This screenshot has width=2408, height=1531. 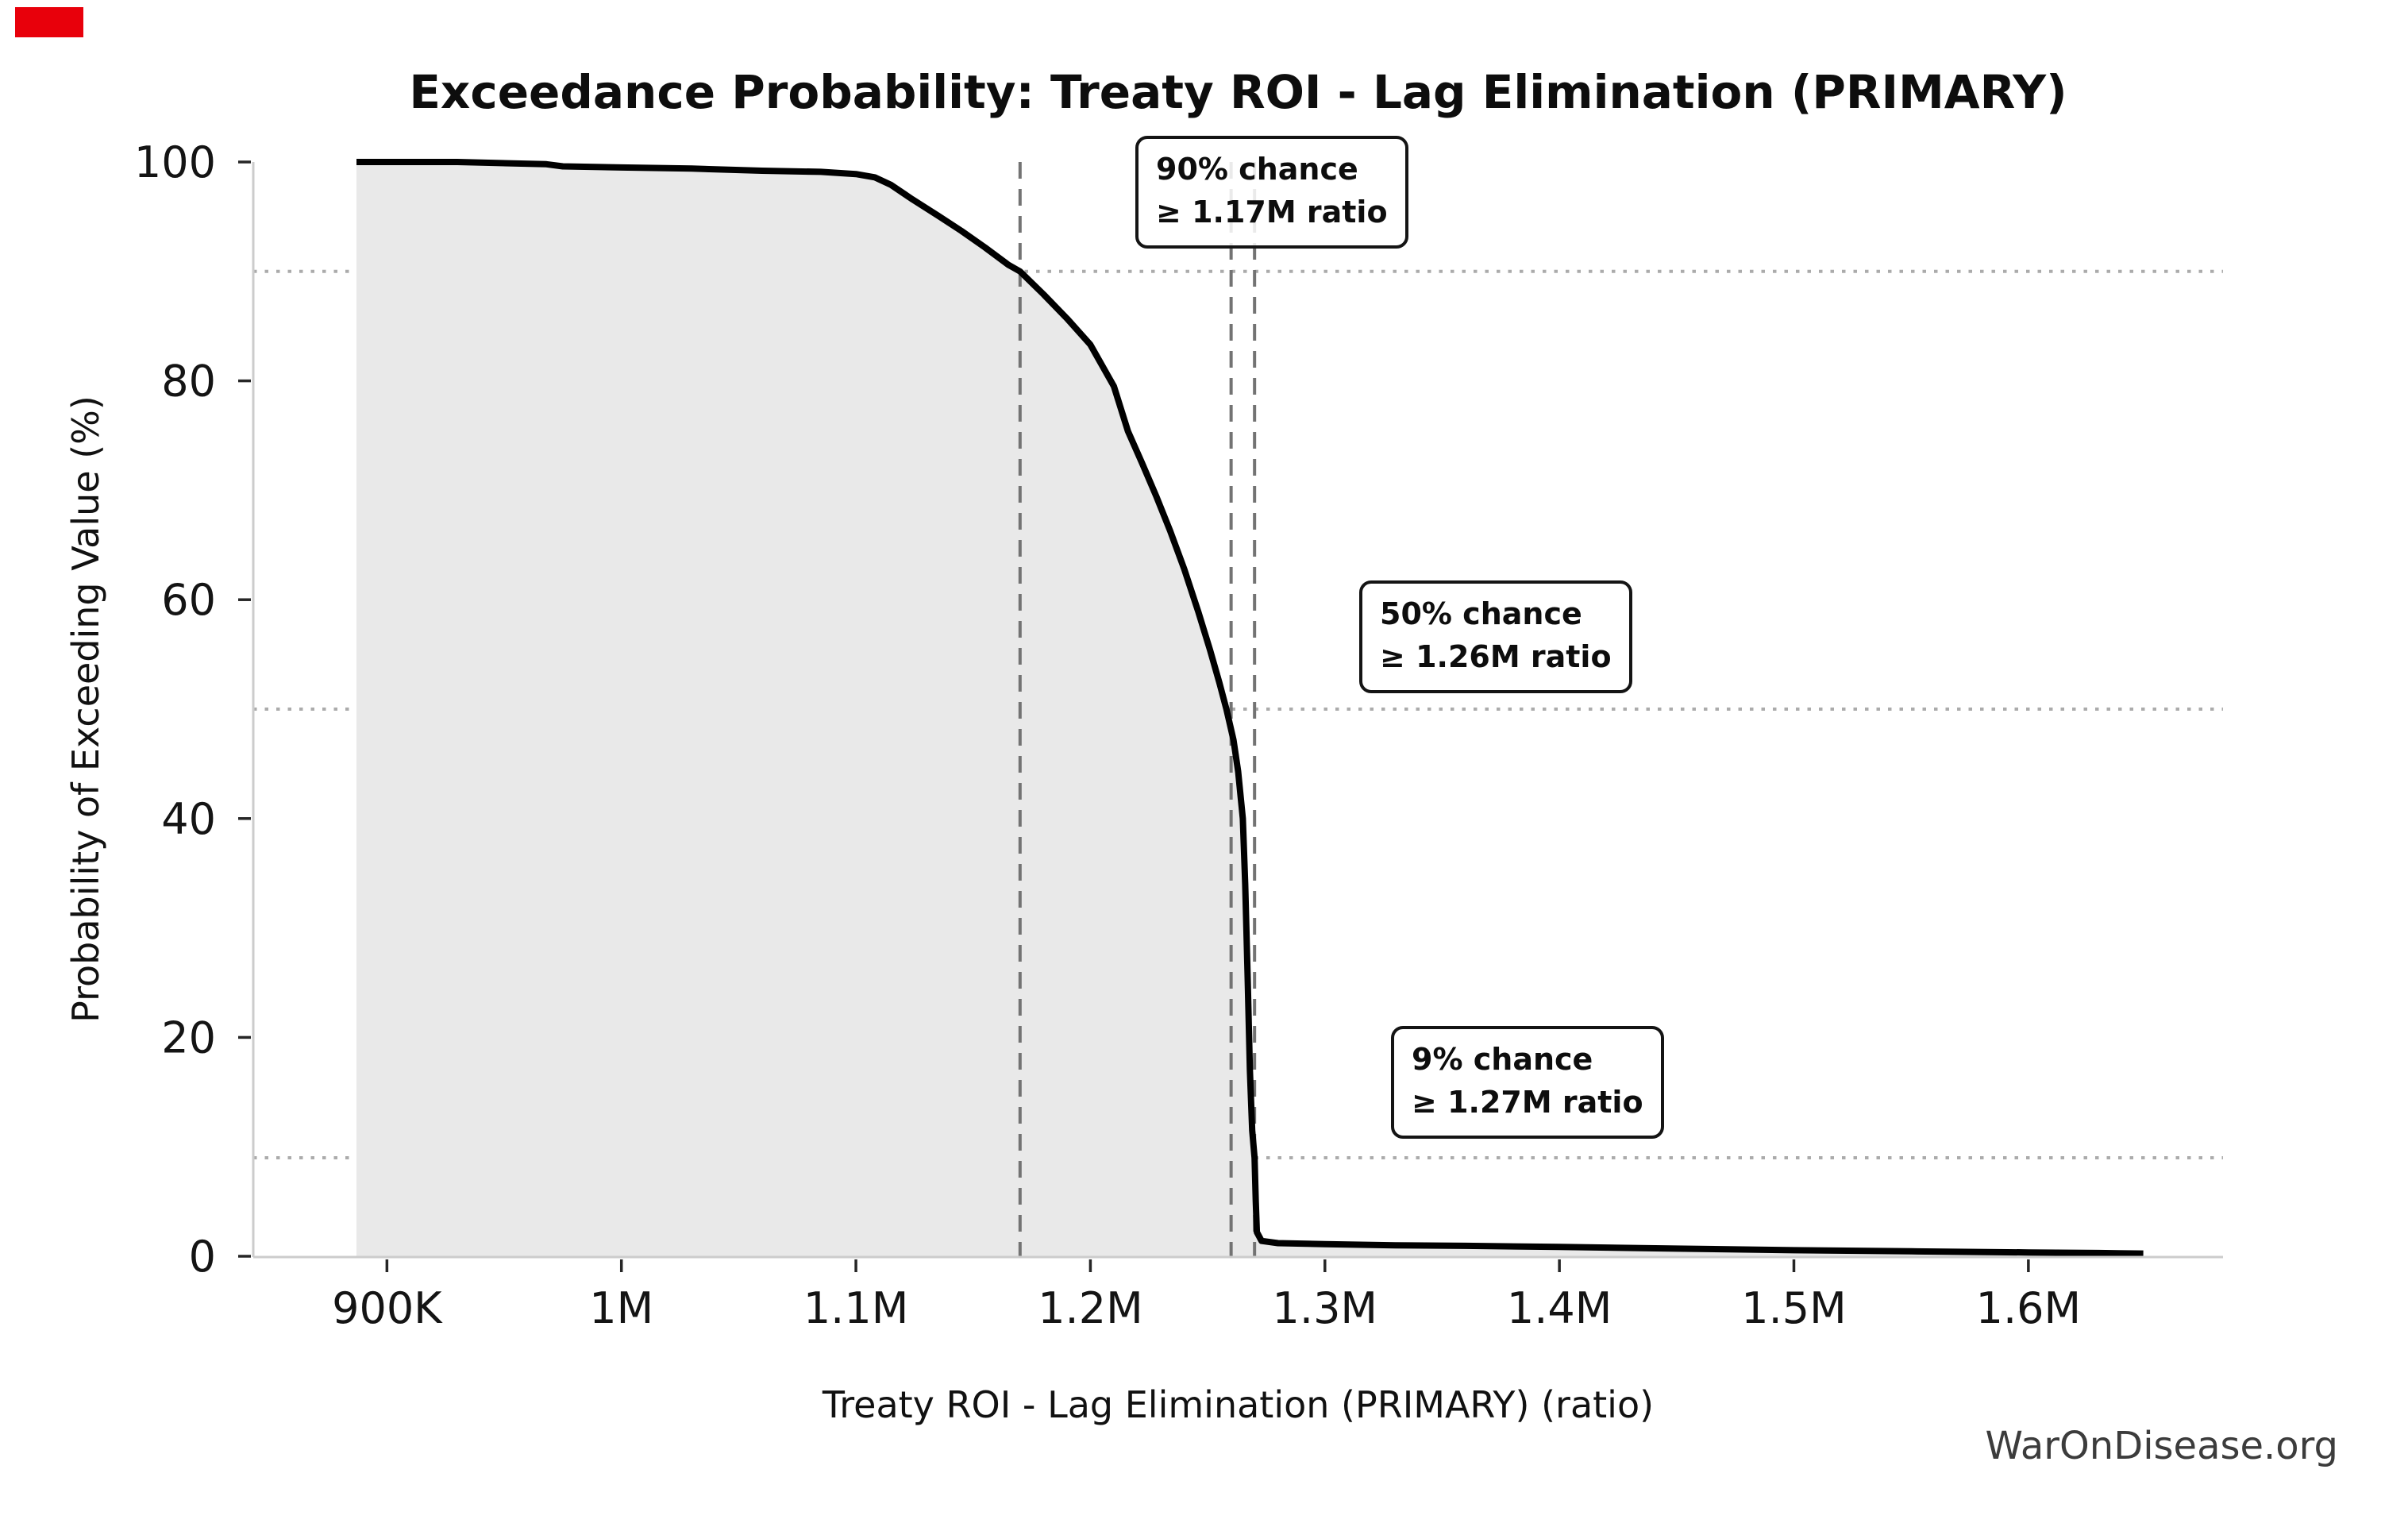 I want to click on x-tick-label-1.3M: 1.3M, so click(x=1325, y=1308).